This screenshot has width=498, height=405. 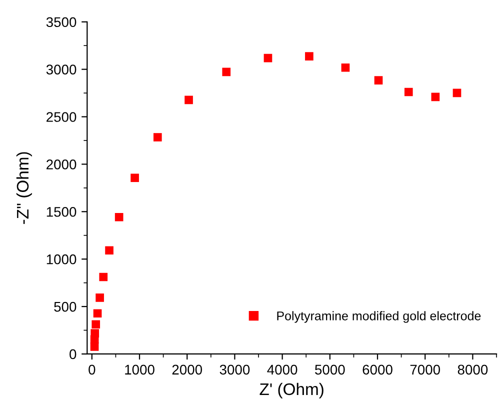 I want to click on y-tick-label: 2000, so click(x=61, y=165).